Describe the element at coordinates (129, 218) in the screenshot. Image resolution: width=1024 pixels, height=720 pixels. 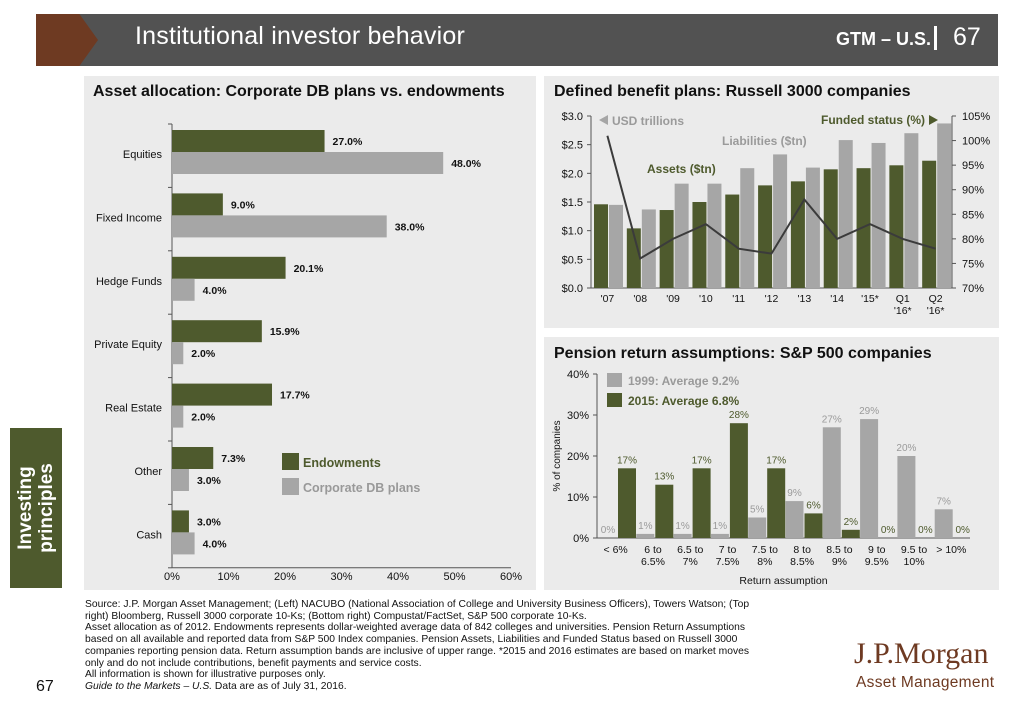
I see `category-label: Fixed Income` at that location.